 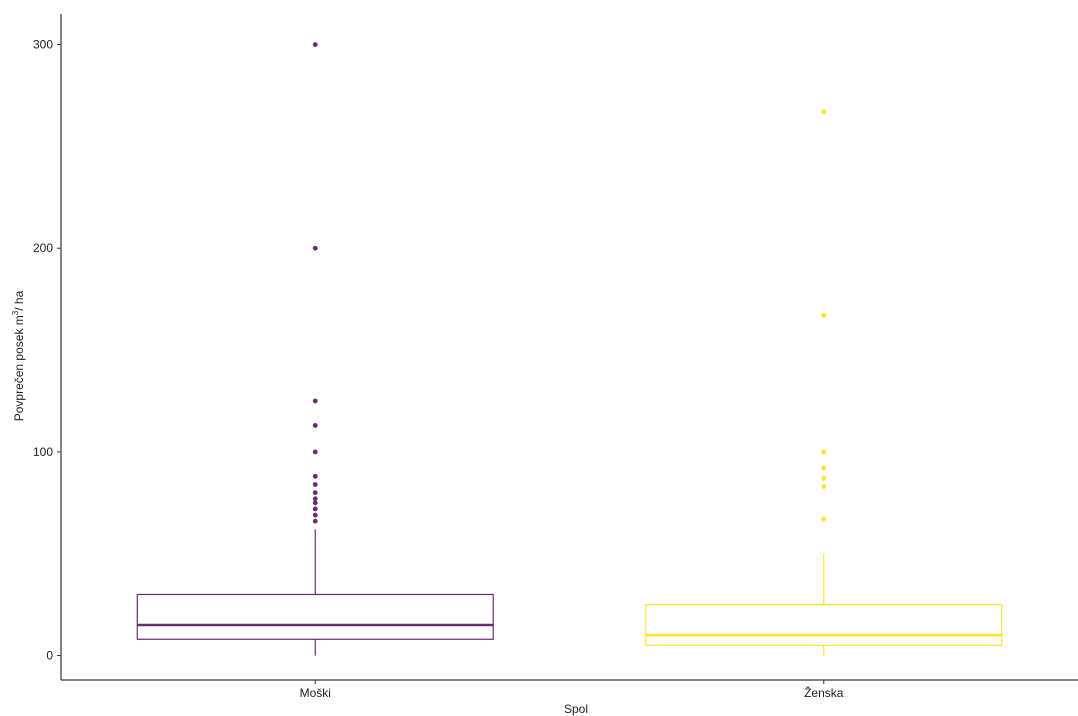 I want to click on x-tick-label: Ženska, so click(x=824, y=692).